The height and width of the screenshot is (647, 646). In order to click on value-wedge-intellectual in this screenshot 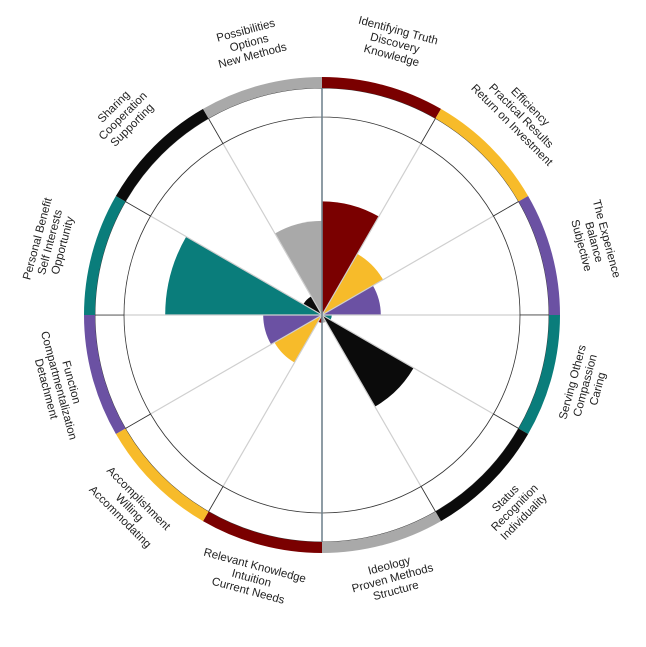, I will do `click(350, 258)`.